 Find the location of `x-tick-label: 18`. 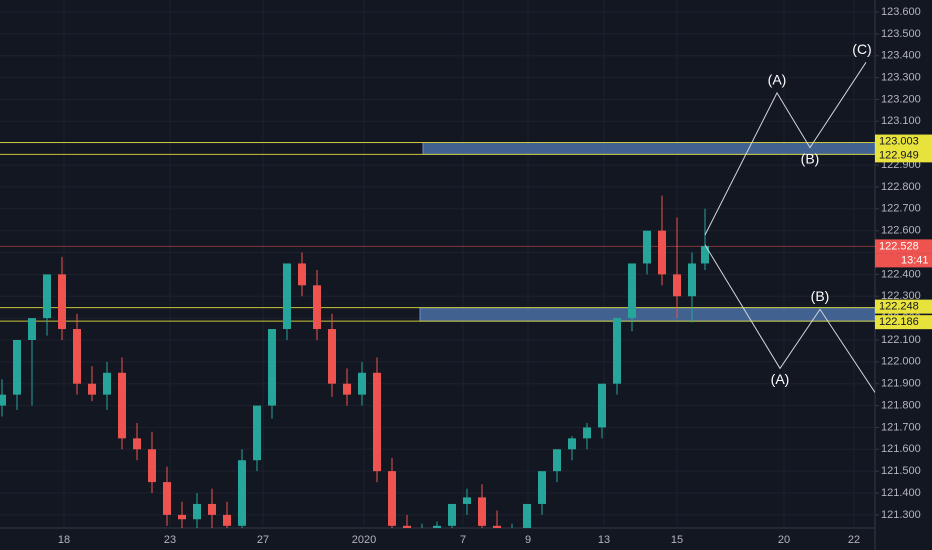

x-tick-label: 18 is located at coordinates (64, 540).